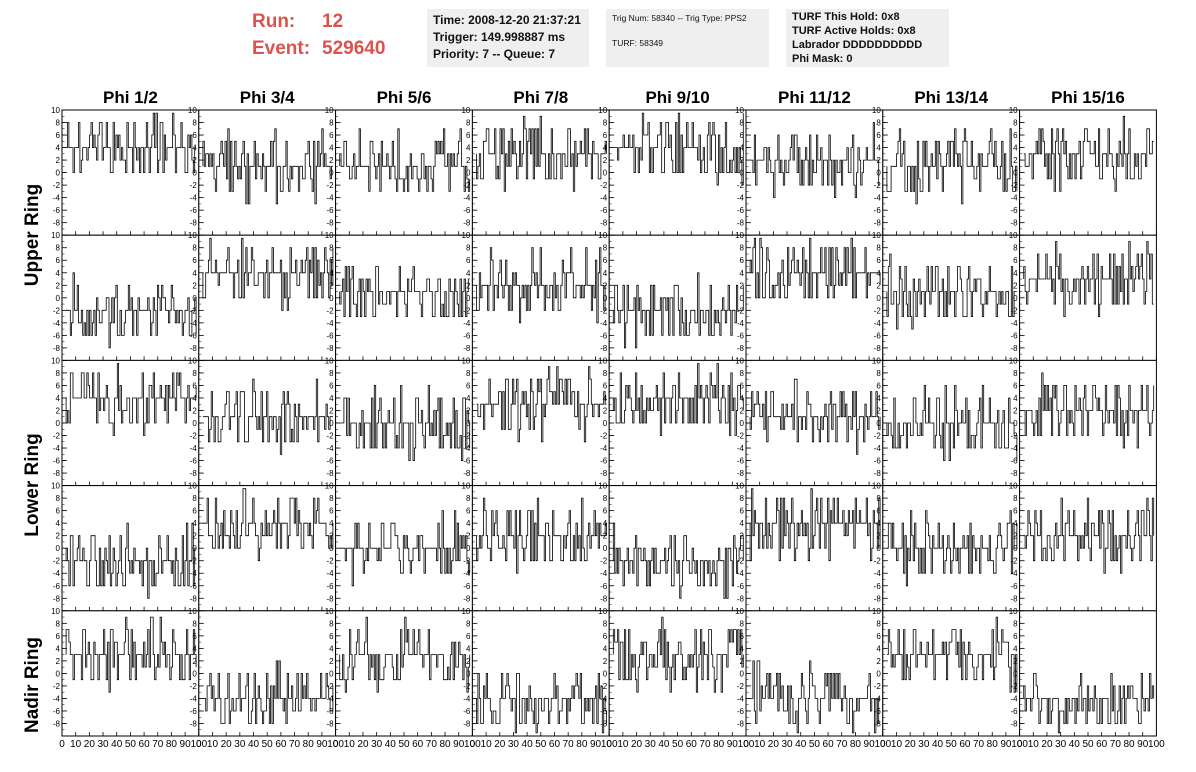 This screenshot has width=1196, height=772. Describe the element at coordinates (404, 97) in the screenshot. I see `column-title: Phi 5/6` at that location.